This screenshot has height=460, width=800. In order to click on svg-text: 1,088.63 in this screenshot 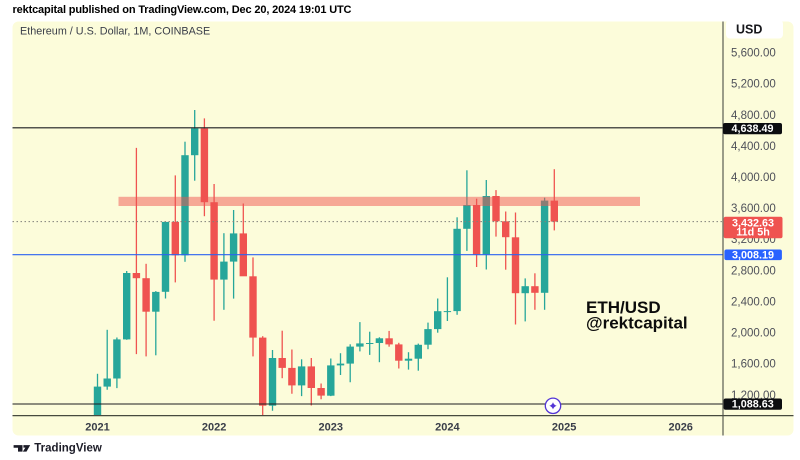, I will do `click(753, 404)`.